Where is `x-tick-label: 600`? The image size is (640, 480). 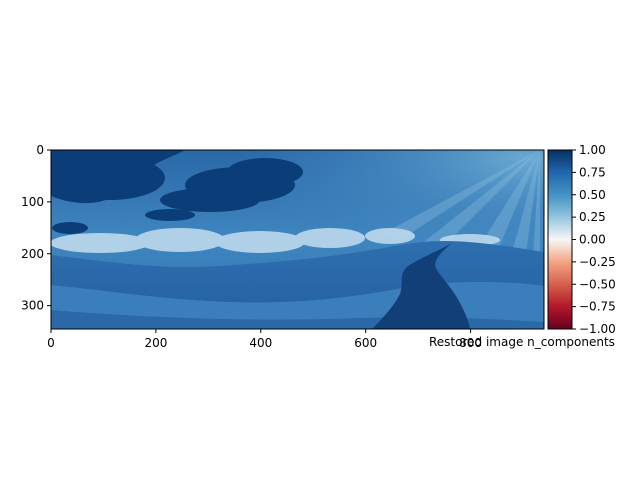
x-tick-label: 600 is located at coordinates (365, 343).